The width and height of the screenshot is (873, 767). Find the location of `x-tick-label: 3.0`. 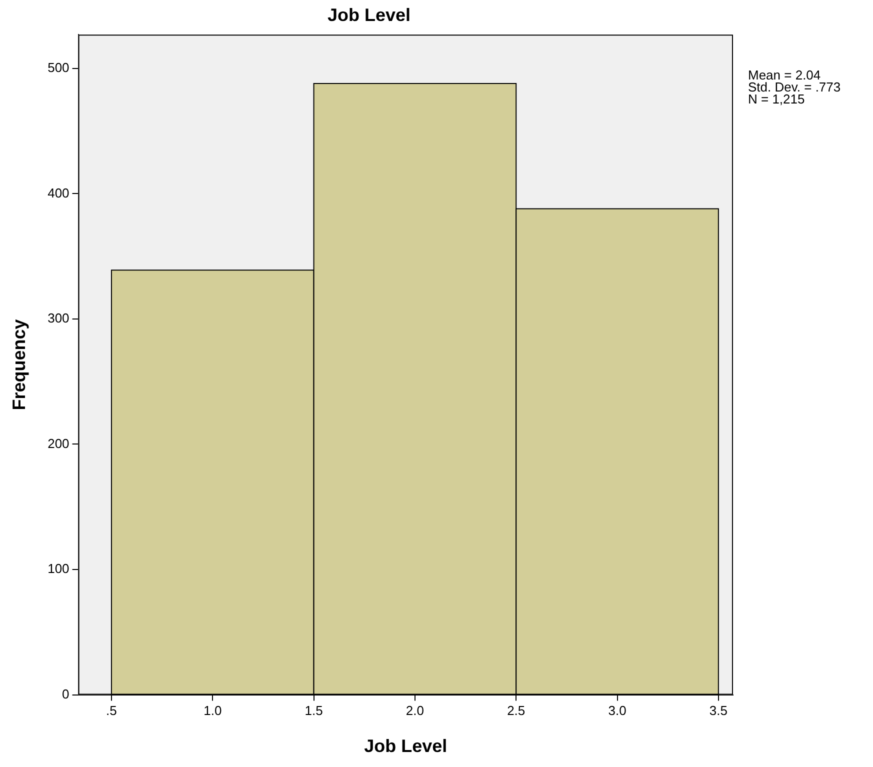

x-tick-label: 3.0 is located at coordinates (617, 710).